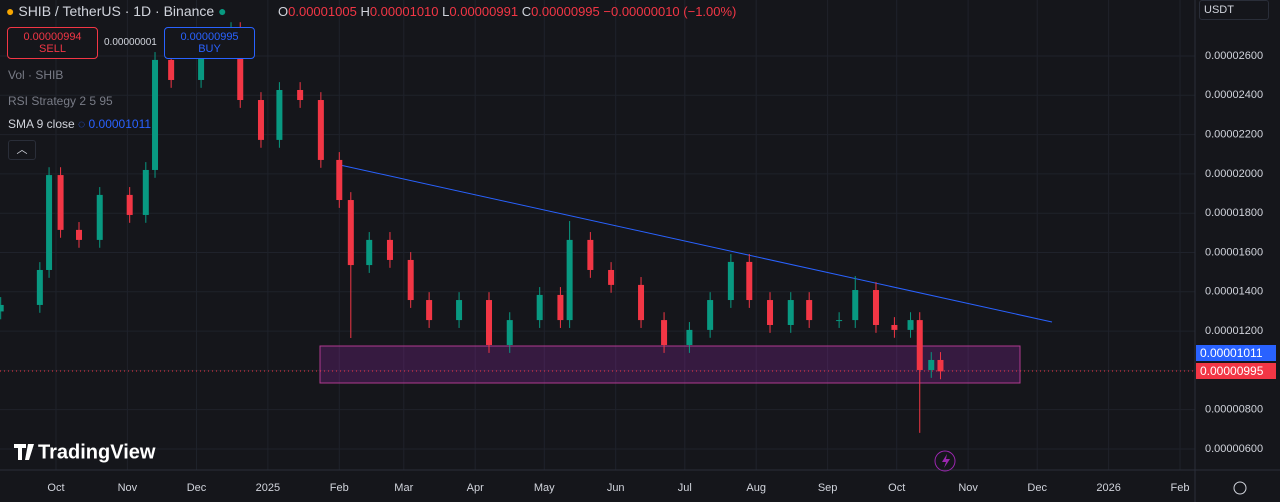 The width and height of the screenshot is (1280, 502). Describe the element at coordinates (1234, 56) in the screenshot. I see `y-tick-label: 0.00002600` at that location.